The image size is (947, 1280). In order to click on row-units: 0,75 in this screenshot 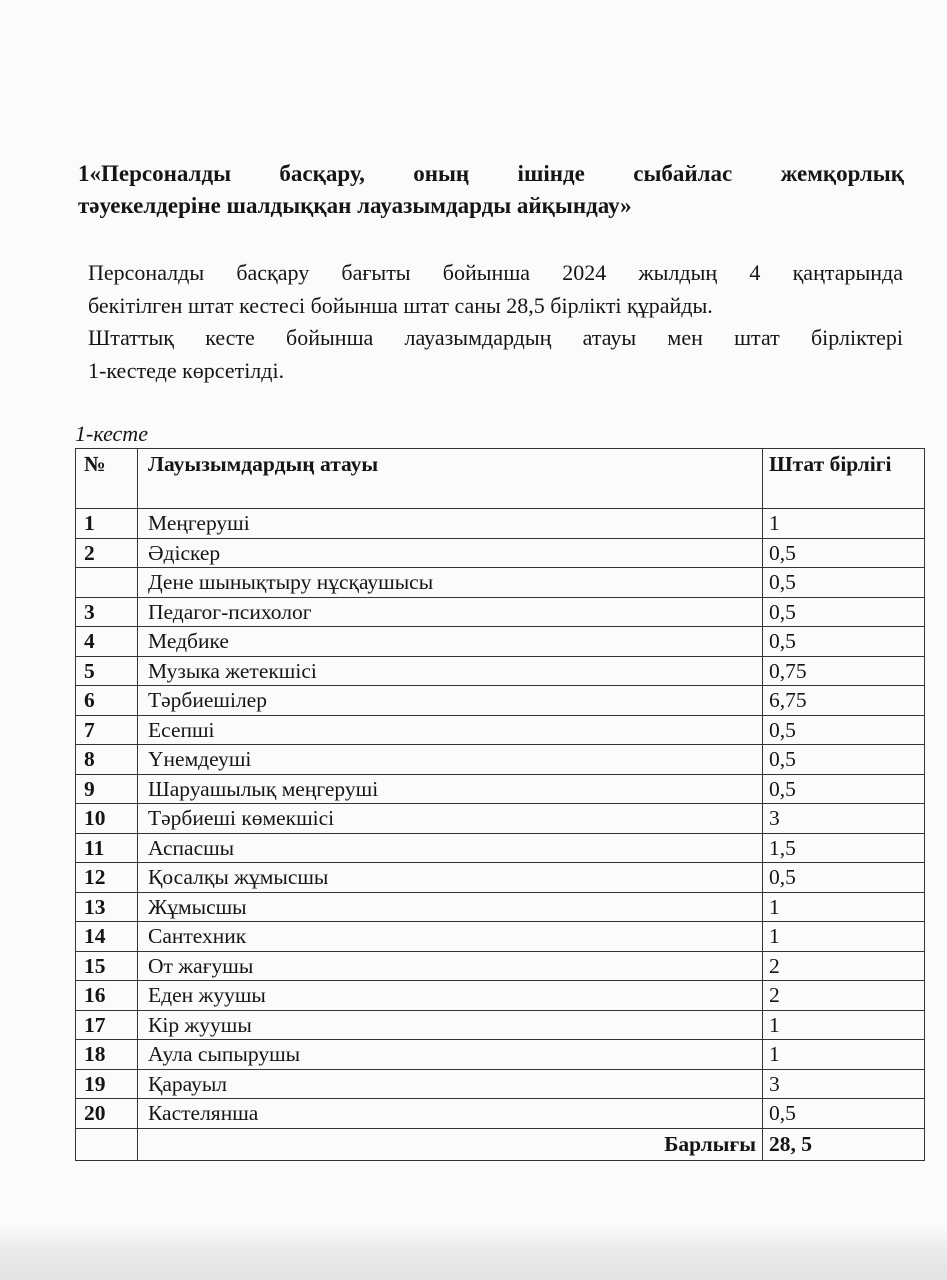, I will do `click(843, 670)`.